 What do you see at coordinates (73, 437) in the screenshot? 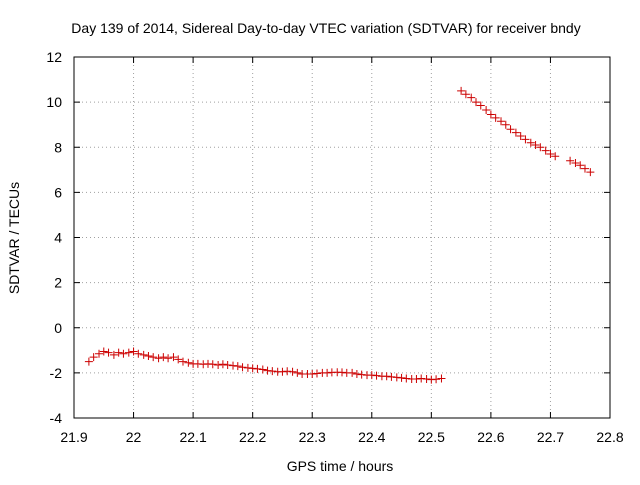
I see `x-tick-label: 21.9` at bounding box center [73, 437].